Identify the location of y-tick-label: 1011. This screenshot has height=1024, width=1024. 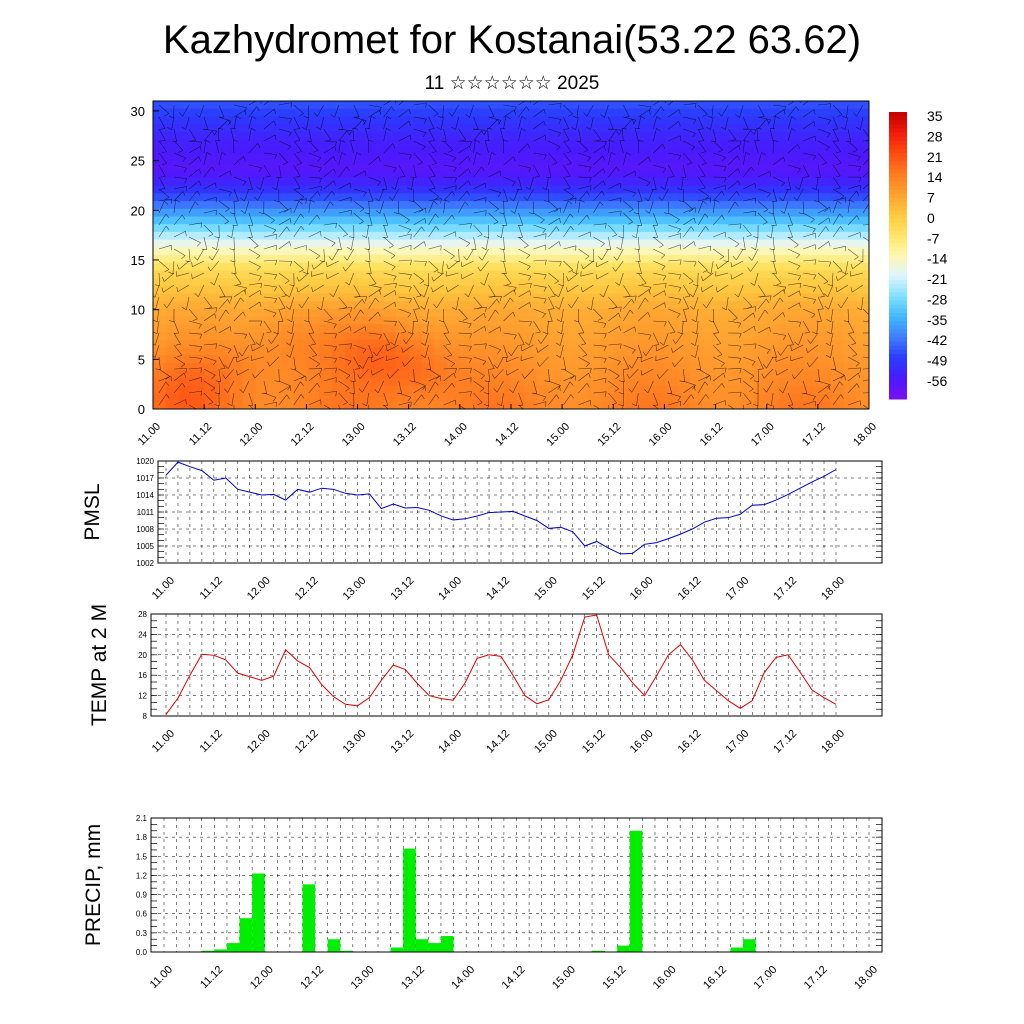
(146, 512).